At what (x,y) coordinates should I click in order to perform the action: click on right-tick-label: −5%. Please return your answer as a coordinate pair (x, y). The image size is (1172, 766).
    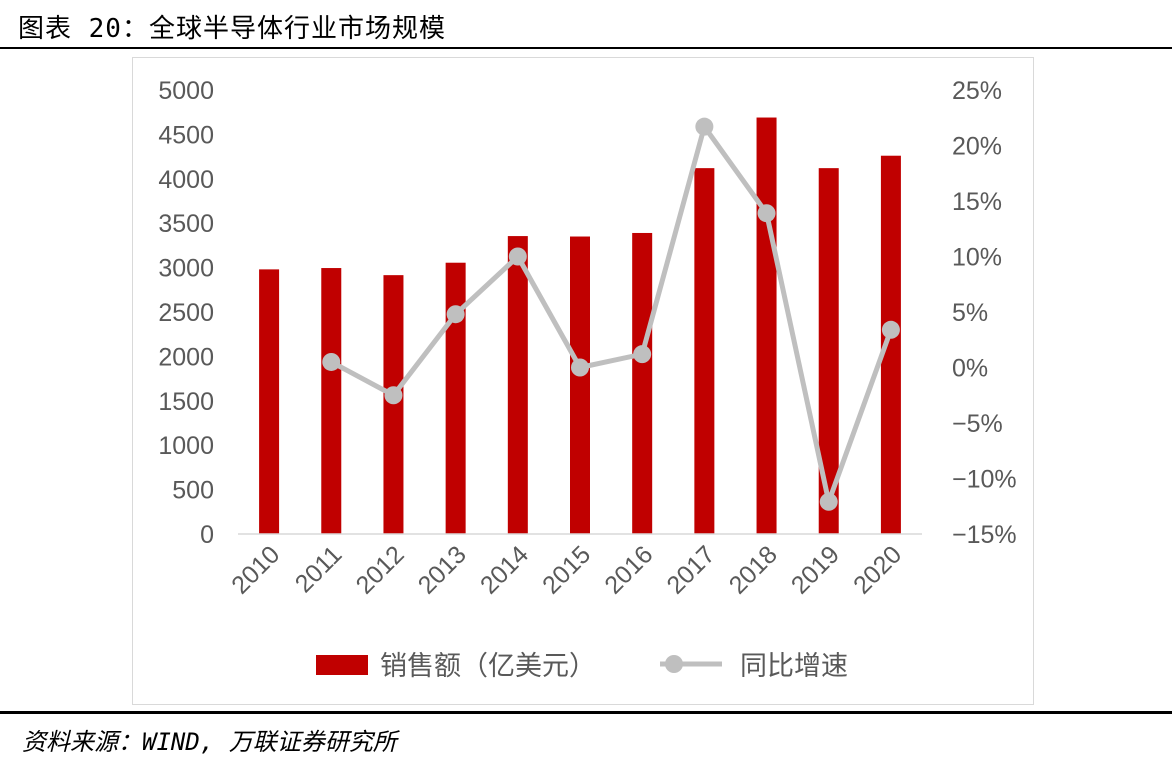
    Looking at the image, I should click on (977, 424).